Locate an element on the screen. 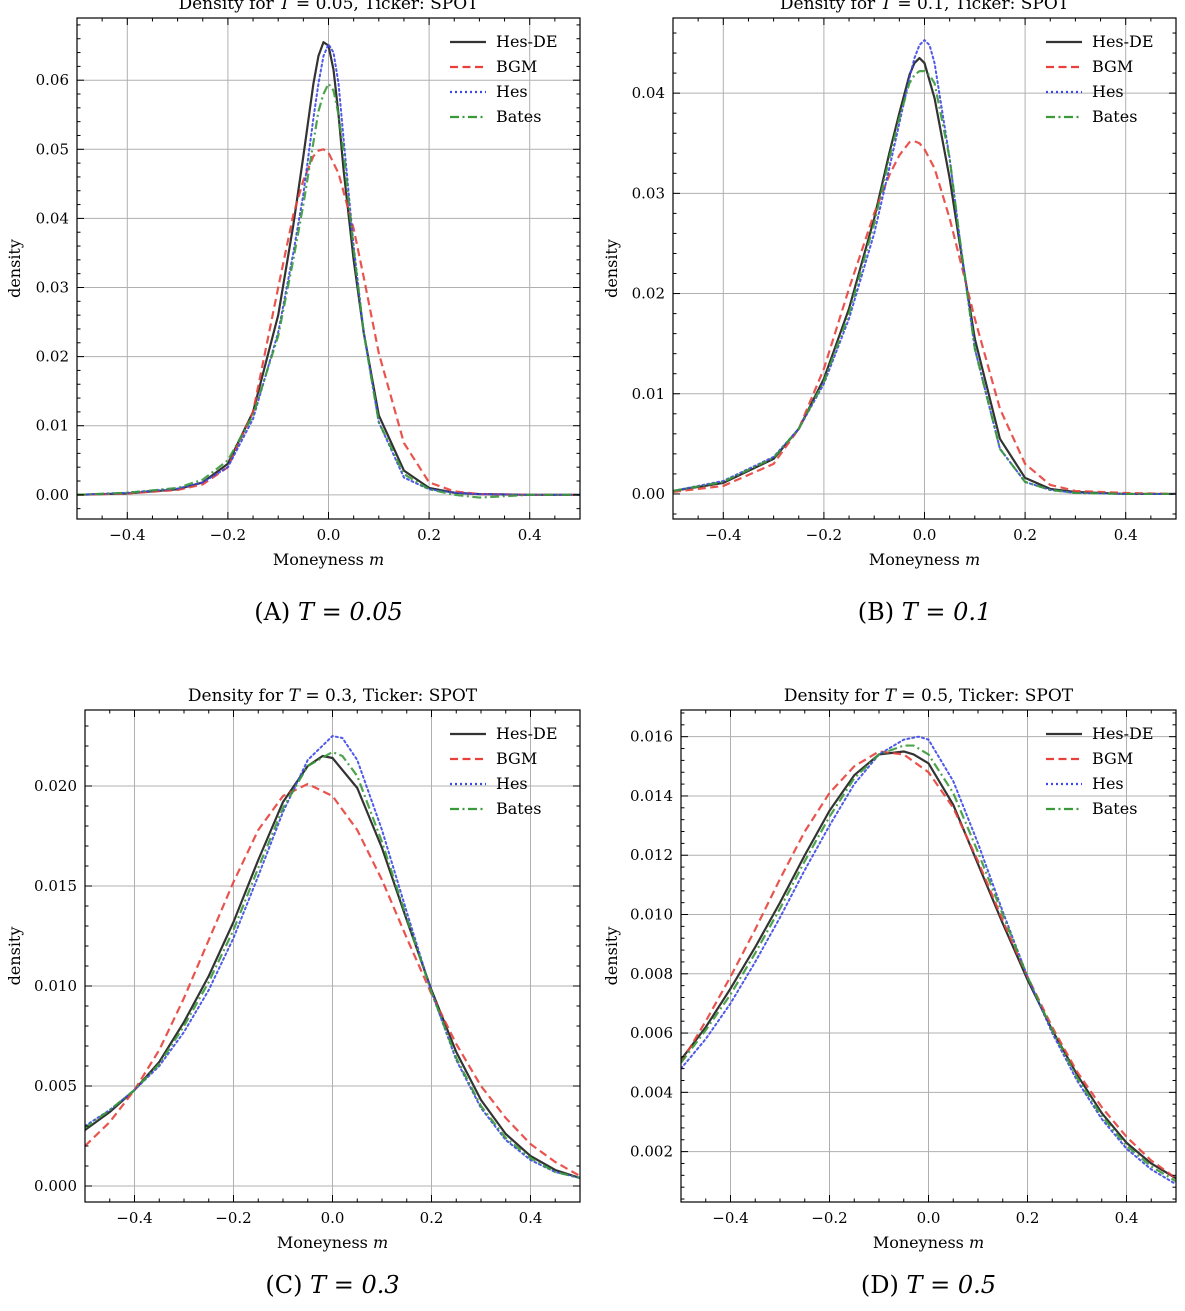 The height and width of the screenshot is (1311, 1185). y-tick-label: 0.006 is located at coordinates (651, 1033).